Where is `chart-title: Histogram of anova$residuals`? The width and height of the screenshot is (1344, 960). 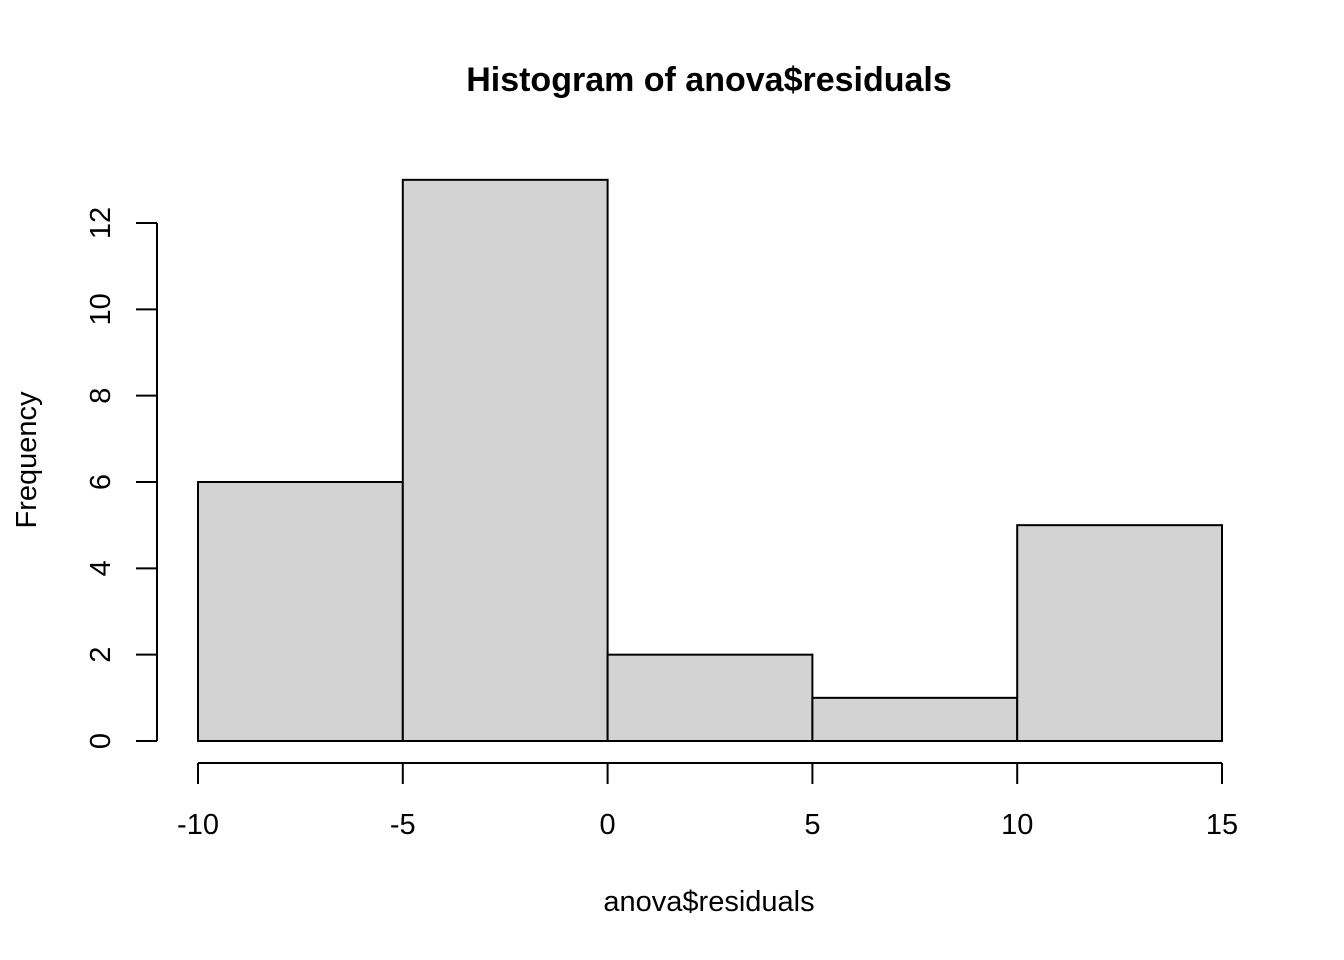 chart-title: Histogram of anova$residuals is located at coordinates (709, 80).